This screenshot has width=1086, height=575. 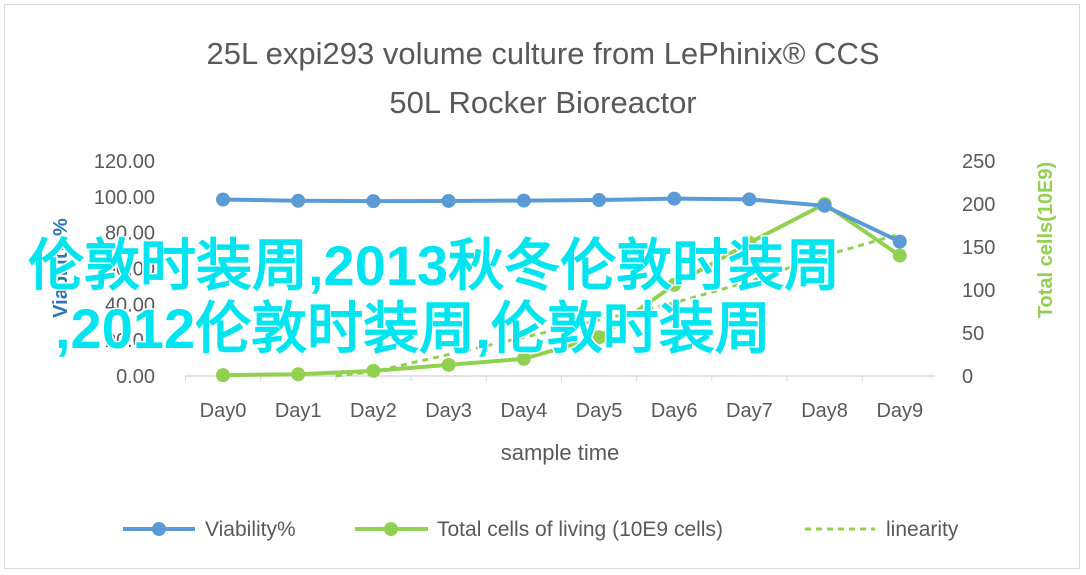 What do you see at coordinates (674, 411) in the screenshot?
I see `x-tick-label: Day6` at bounding box center [674, 411].